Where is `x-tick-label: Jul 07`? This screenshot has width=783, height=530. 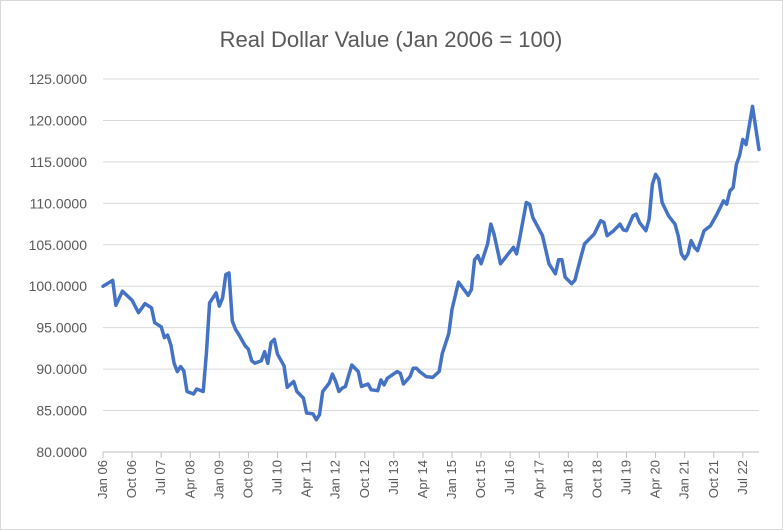 x-tick-label: Jul 07 is located at coordinates (160, 477).